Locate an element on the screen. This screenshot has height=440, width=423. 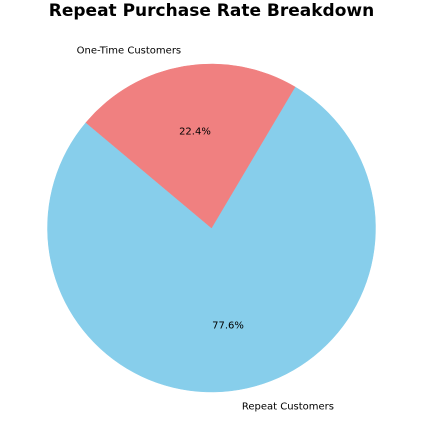
slice-percent-label: 77.6% is located at coordinates (228, 325).